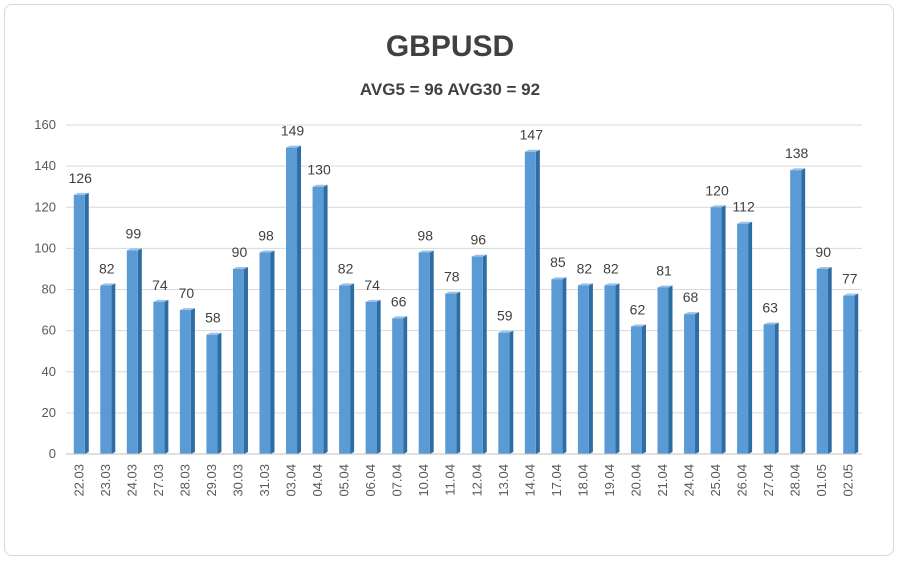 Image resolution: width=900 pixels, height=562 pixels. Describe the element at coordinates (49, 371) in the screenshot. I see `y-tick-label: 40` at that location.